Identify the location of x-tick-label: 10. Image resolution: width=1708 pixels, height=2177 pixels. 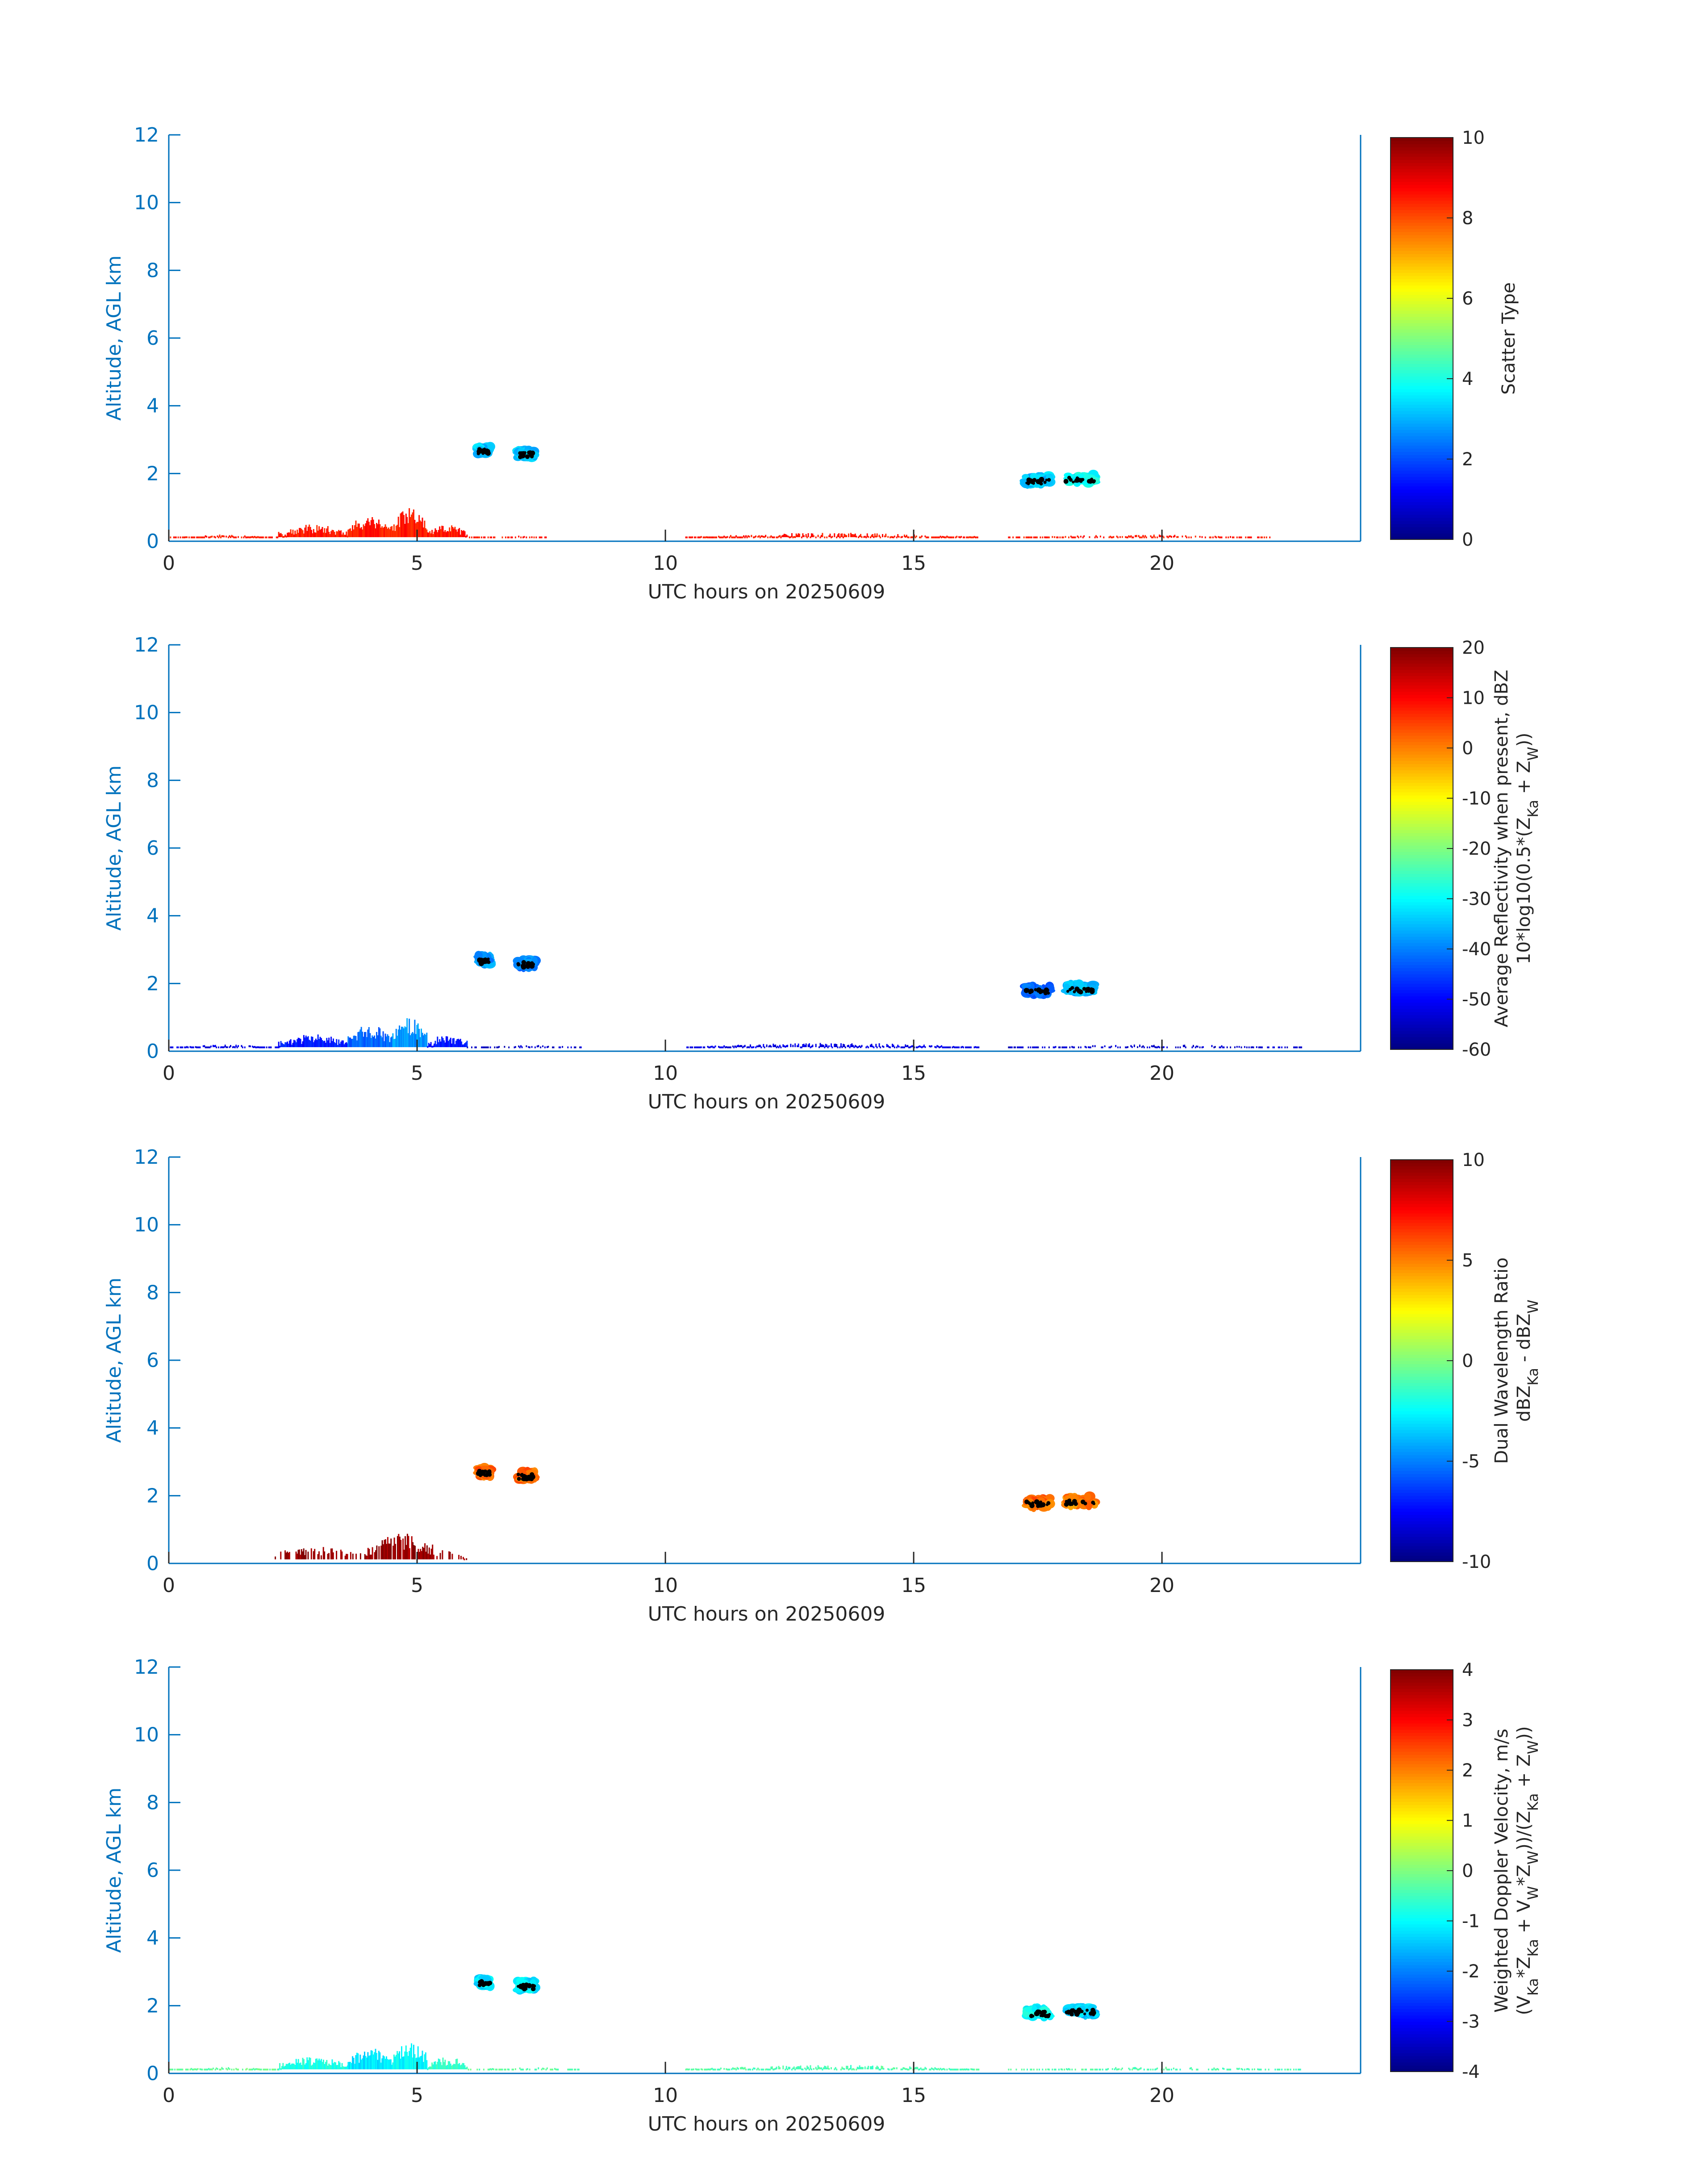
(665, 1585).